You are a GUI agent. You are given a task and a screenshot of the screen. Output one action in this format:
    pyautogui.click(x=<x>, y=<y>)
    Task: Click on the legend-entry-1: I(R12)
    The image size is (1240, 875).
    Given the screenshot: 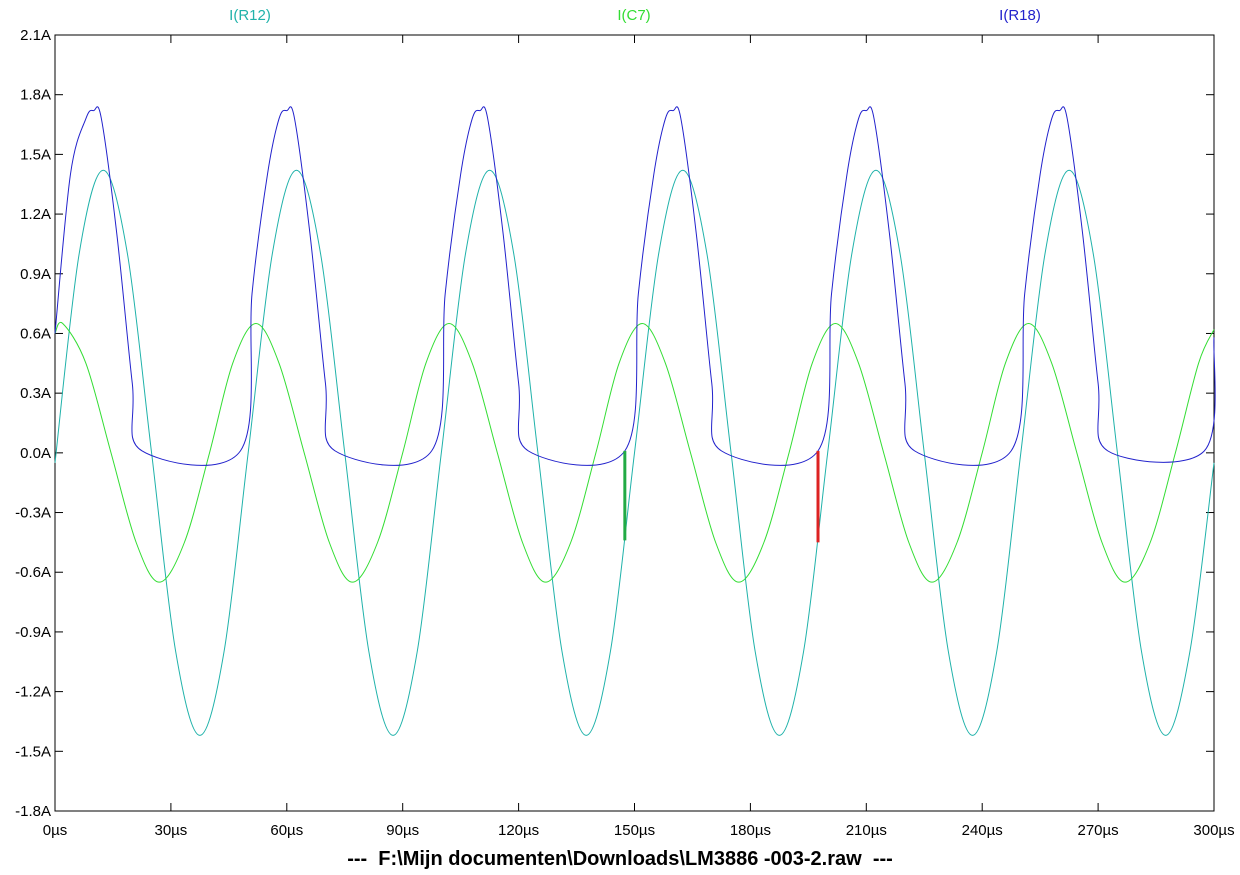 What is the action you would take?
    pyautogui.click(x=250, y=15)
    